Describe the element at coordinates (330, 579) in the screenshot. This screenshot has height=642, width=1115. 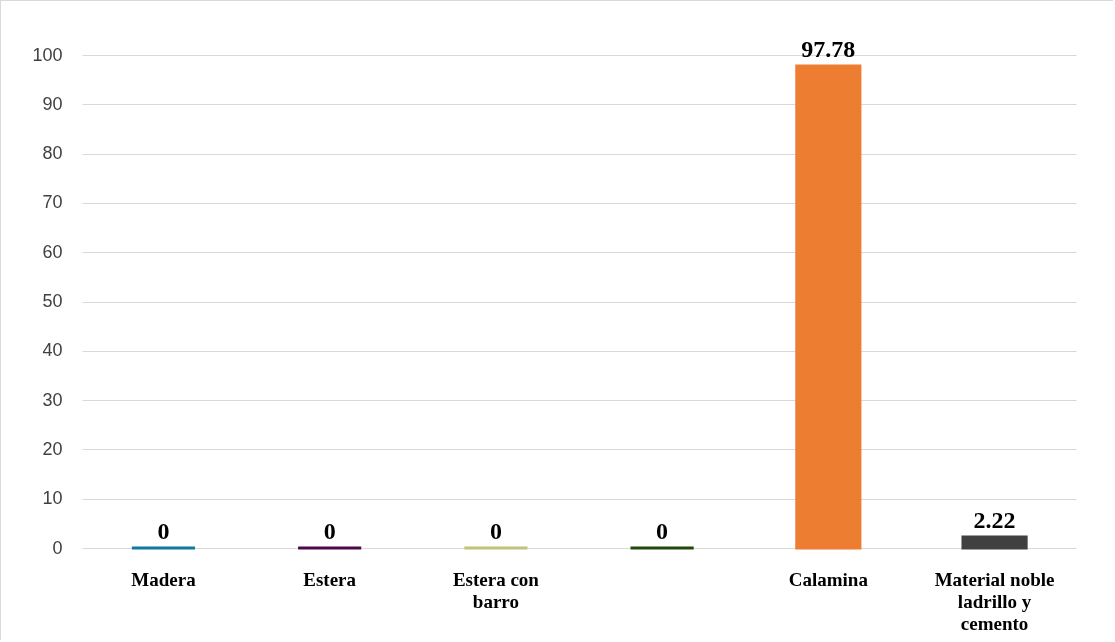
I see `x-tick-label: Estera` at that location.